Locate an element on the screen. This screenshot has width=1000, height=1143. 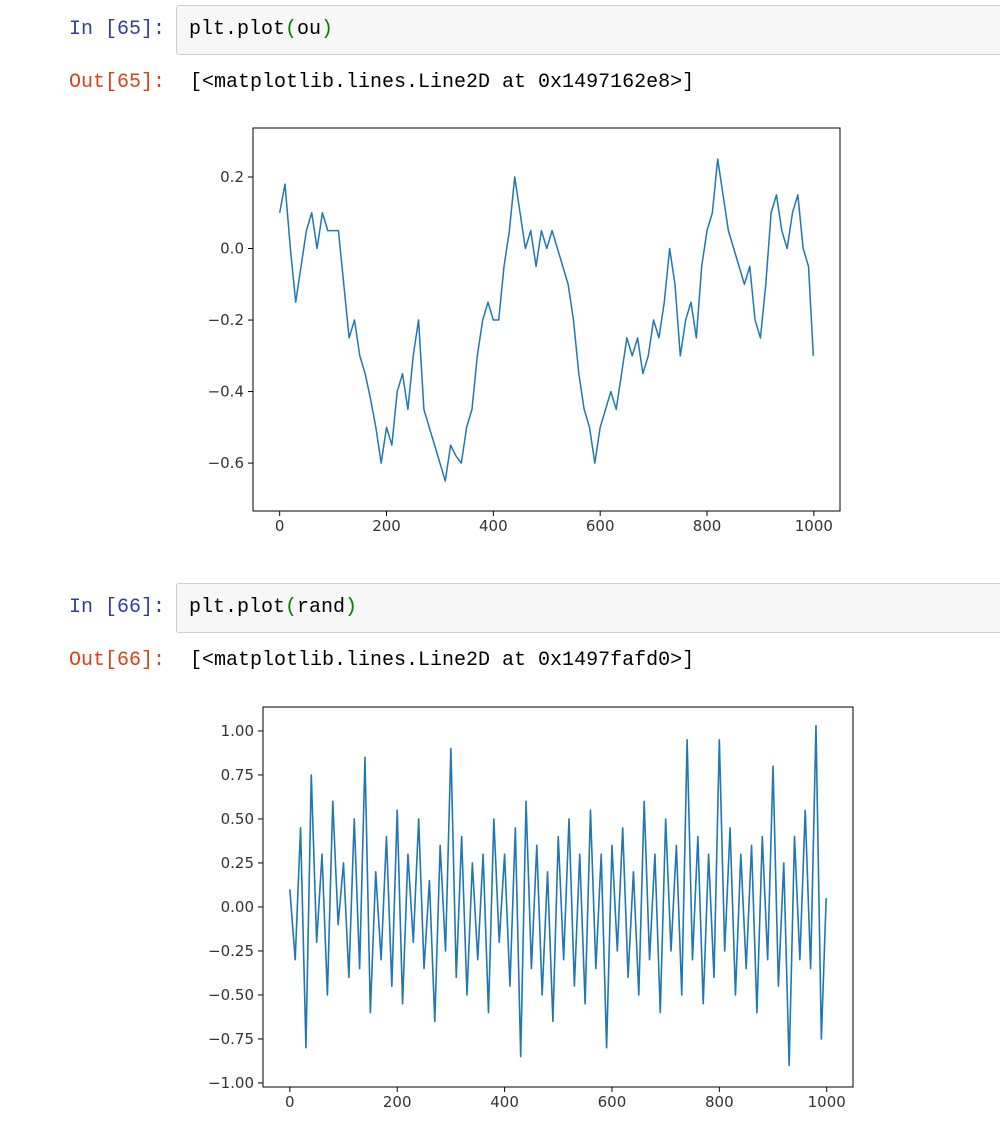
input-prompt: In [66]: is located at coordinates (116, 607).